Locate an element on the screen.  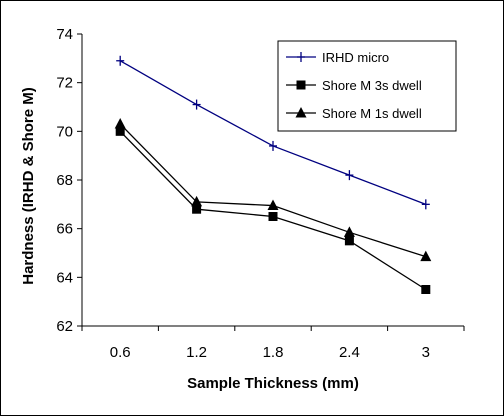
y-tick-label: 66 is located at coordinates (64, 229).